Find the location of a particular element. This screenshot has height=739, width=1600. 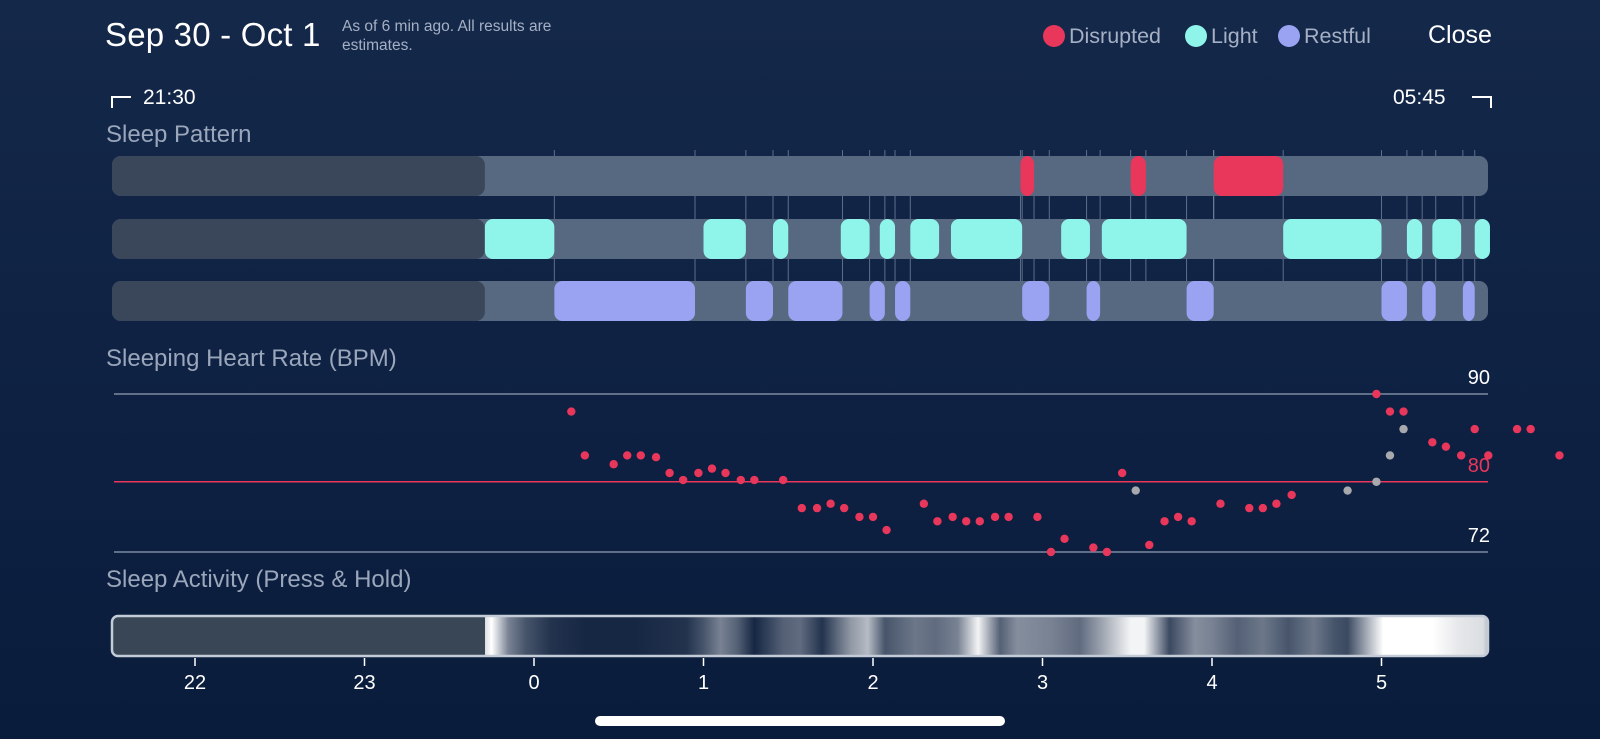

legend-label: Restful is located at coordinates (1337, 35).